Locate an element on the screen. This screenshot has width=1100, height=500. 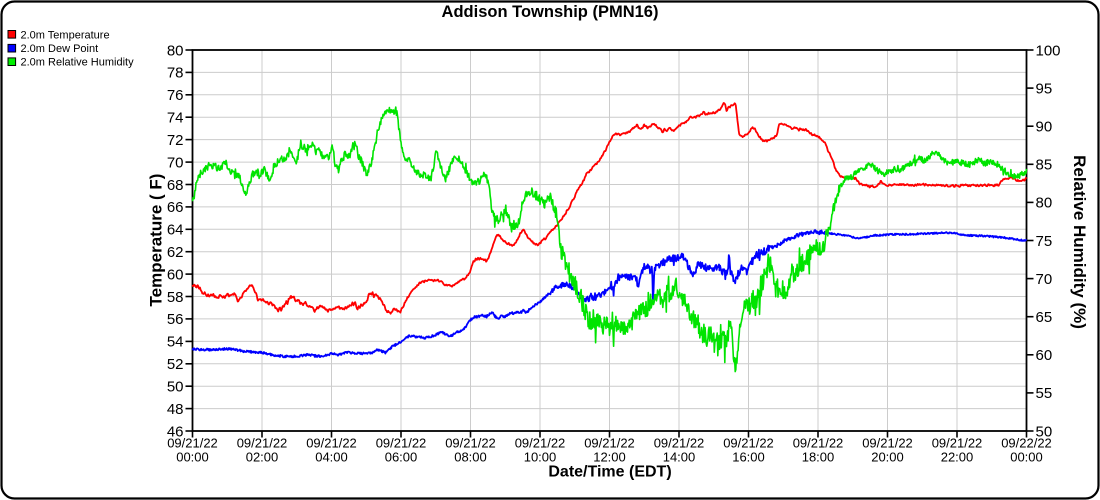
svg-text: 14:00 is located at coordinates (679, 457).